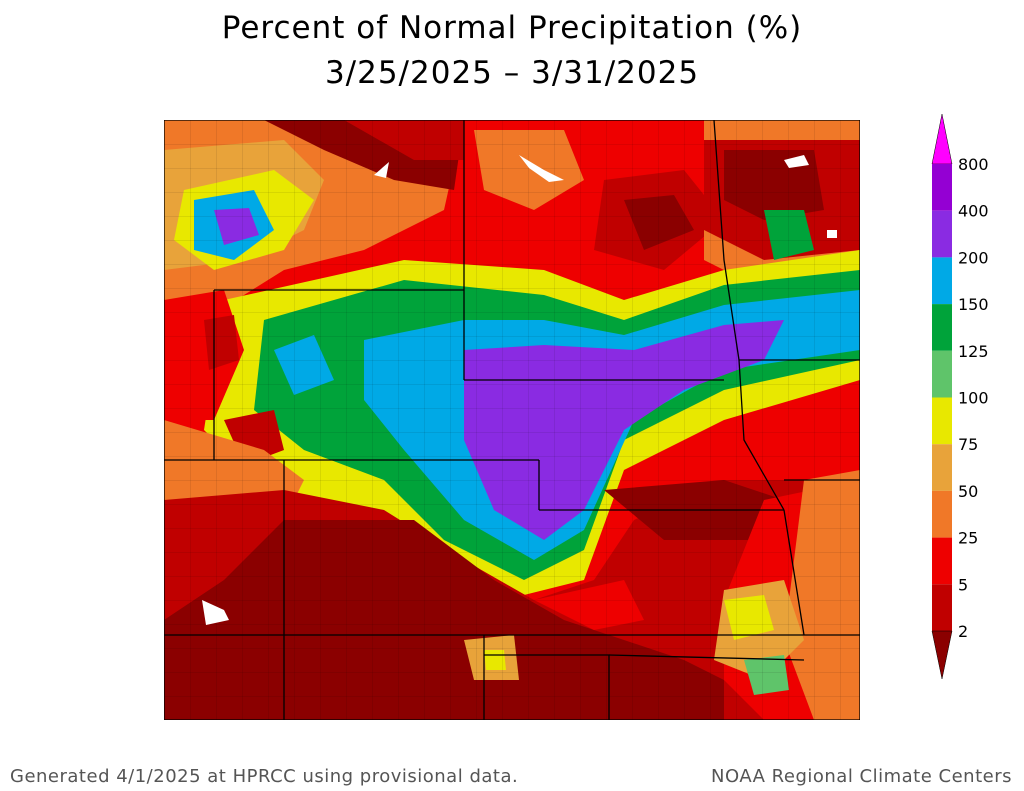  Describe the element at coordinates (942, 139) in the screenshot. I see `legend-arrow-high` at that location.